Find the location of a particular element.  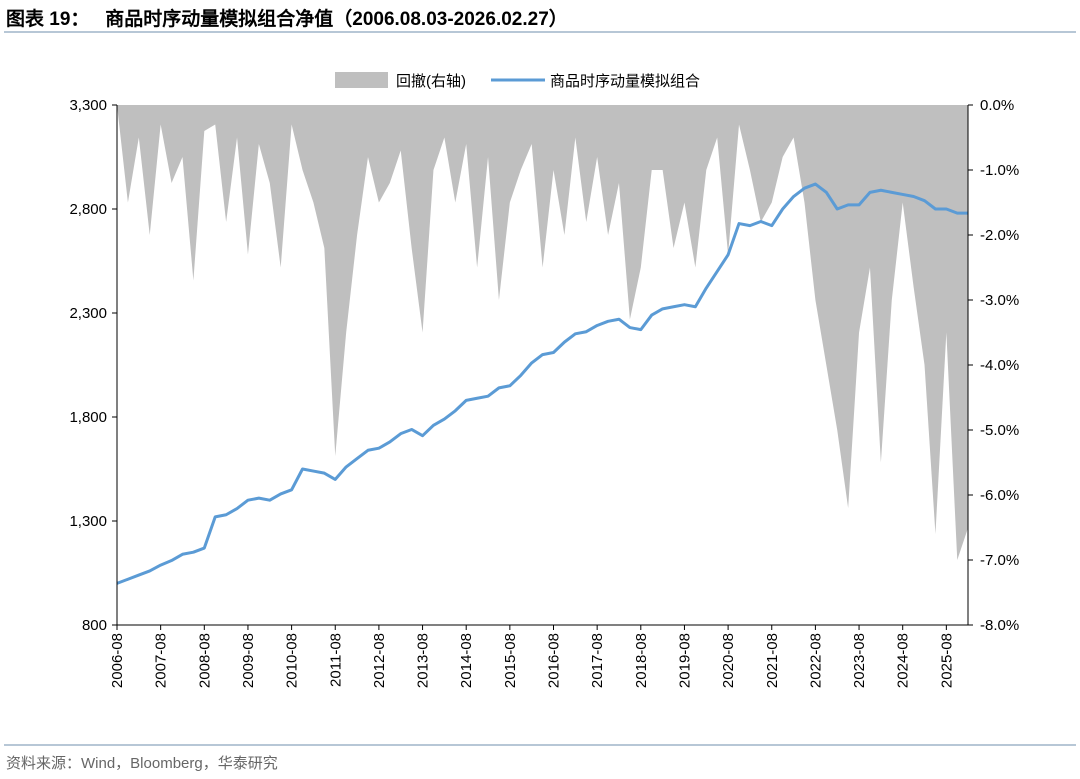

x-tick-label: 2013-08 is located at coordinates (423, 660).